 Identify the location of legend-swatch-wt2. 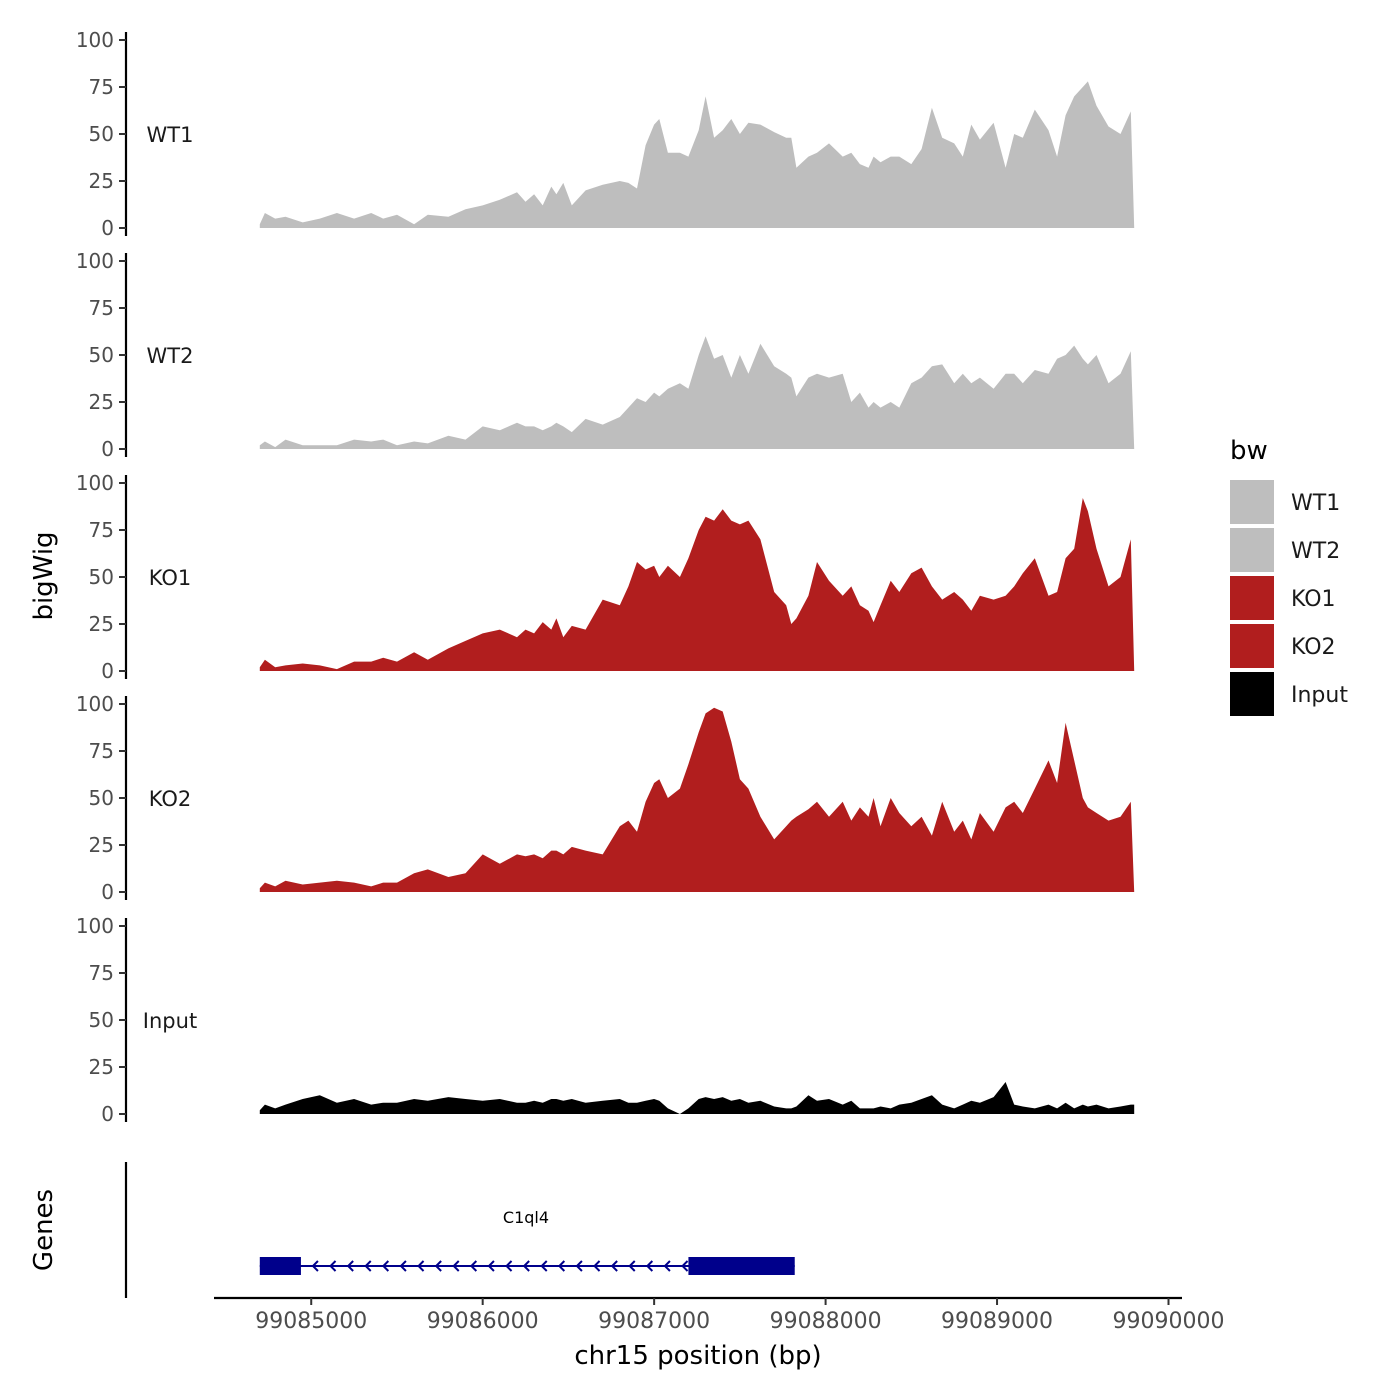
(1252, 550).